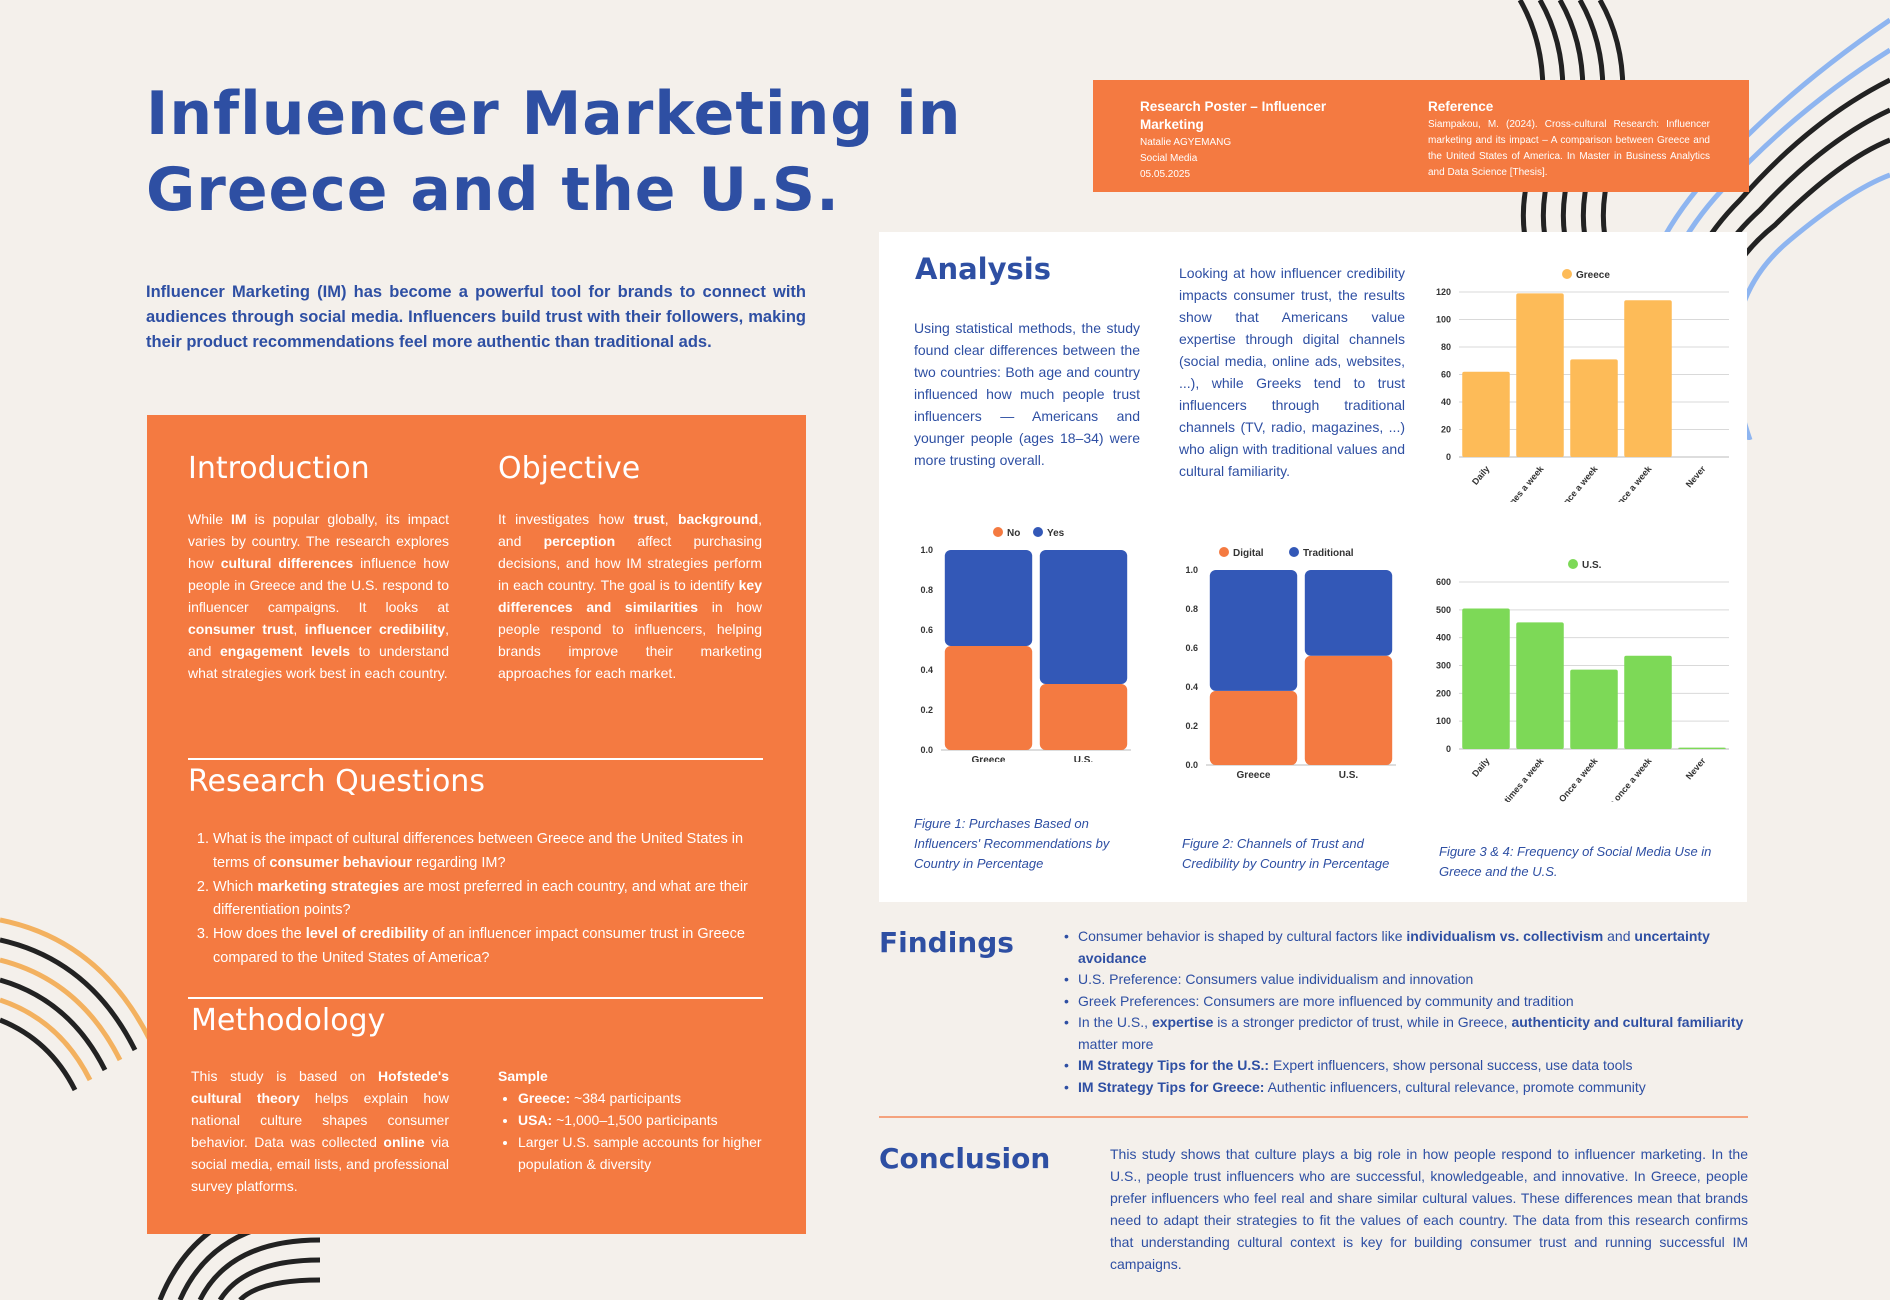 The height and width of the screenshot is (1300, 1890). What do you see at coordinates (1480, 475) in the screenshot?
I see `x-tick-label: Daily` at bounding box center [1480, 475].